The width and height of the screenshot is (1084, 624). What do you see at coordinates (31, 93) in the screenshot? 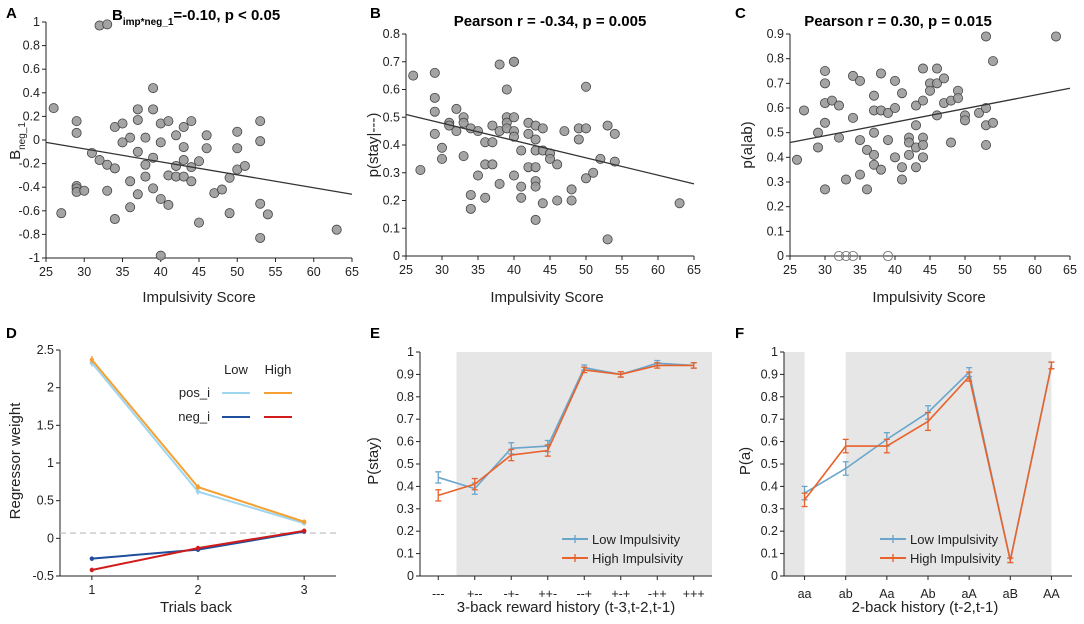
I see `y-tick-label: 0.4` at bounding box center [31, 93].